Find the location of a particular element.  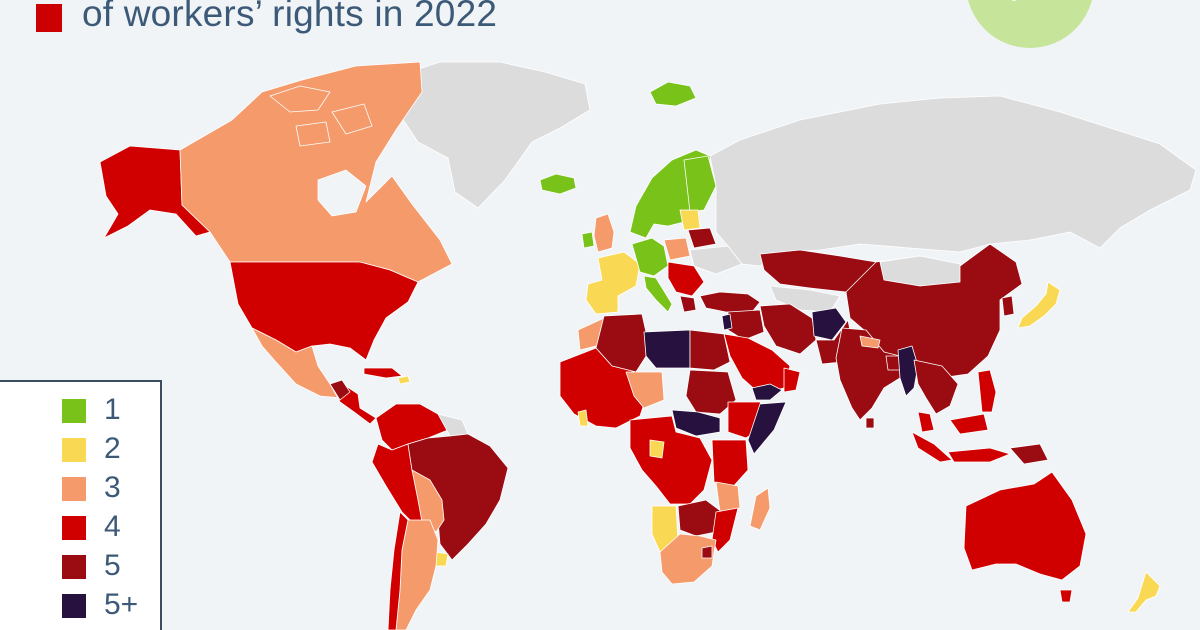

legend-item-6: 5+ is located at coordinates (112, 604).